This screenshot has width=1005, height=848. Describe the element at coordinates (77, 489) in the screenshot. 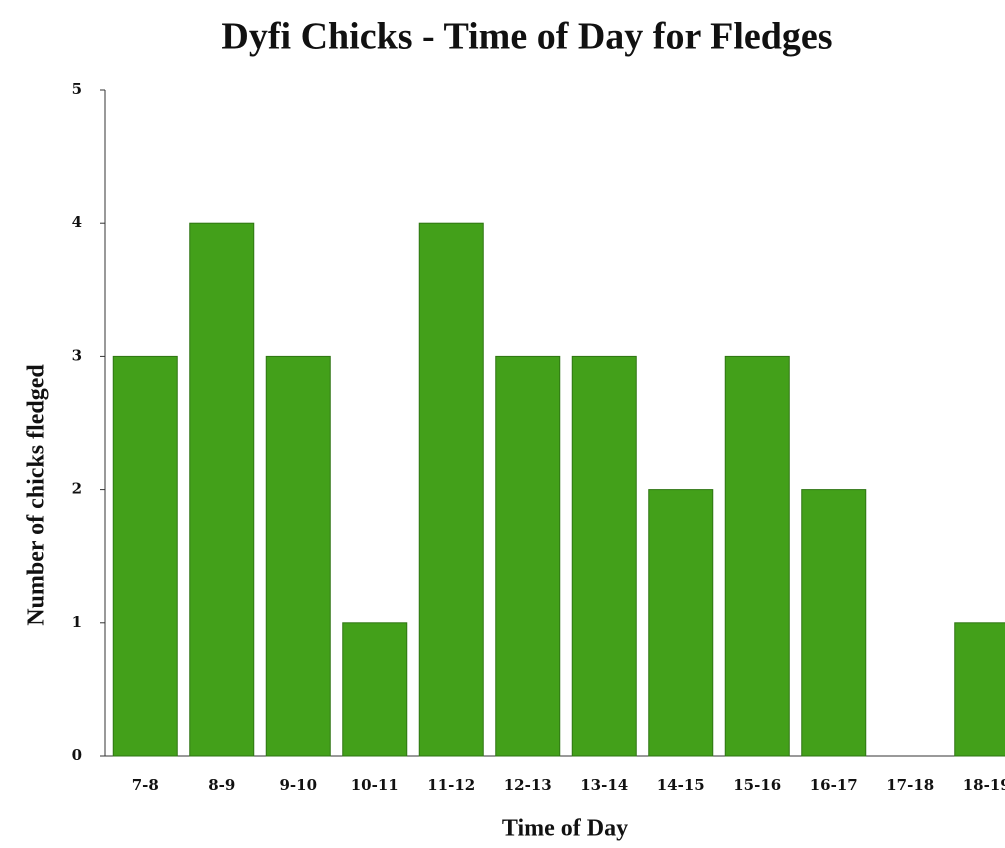

I see `y-tick-label: 2` at that location.